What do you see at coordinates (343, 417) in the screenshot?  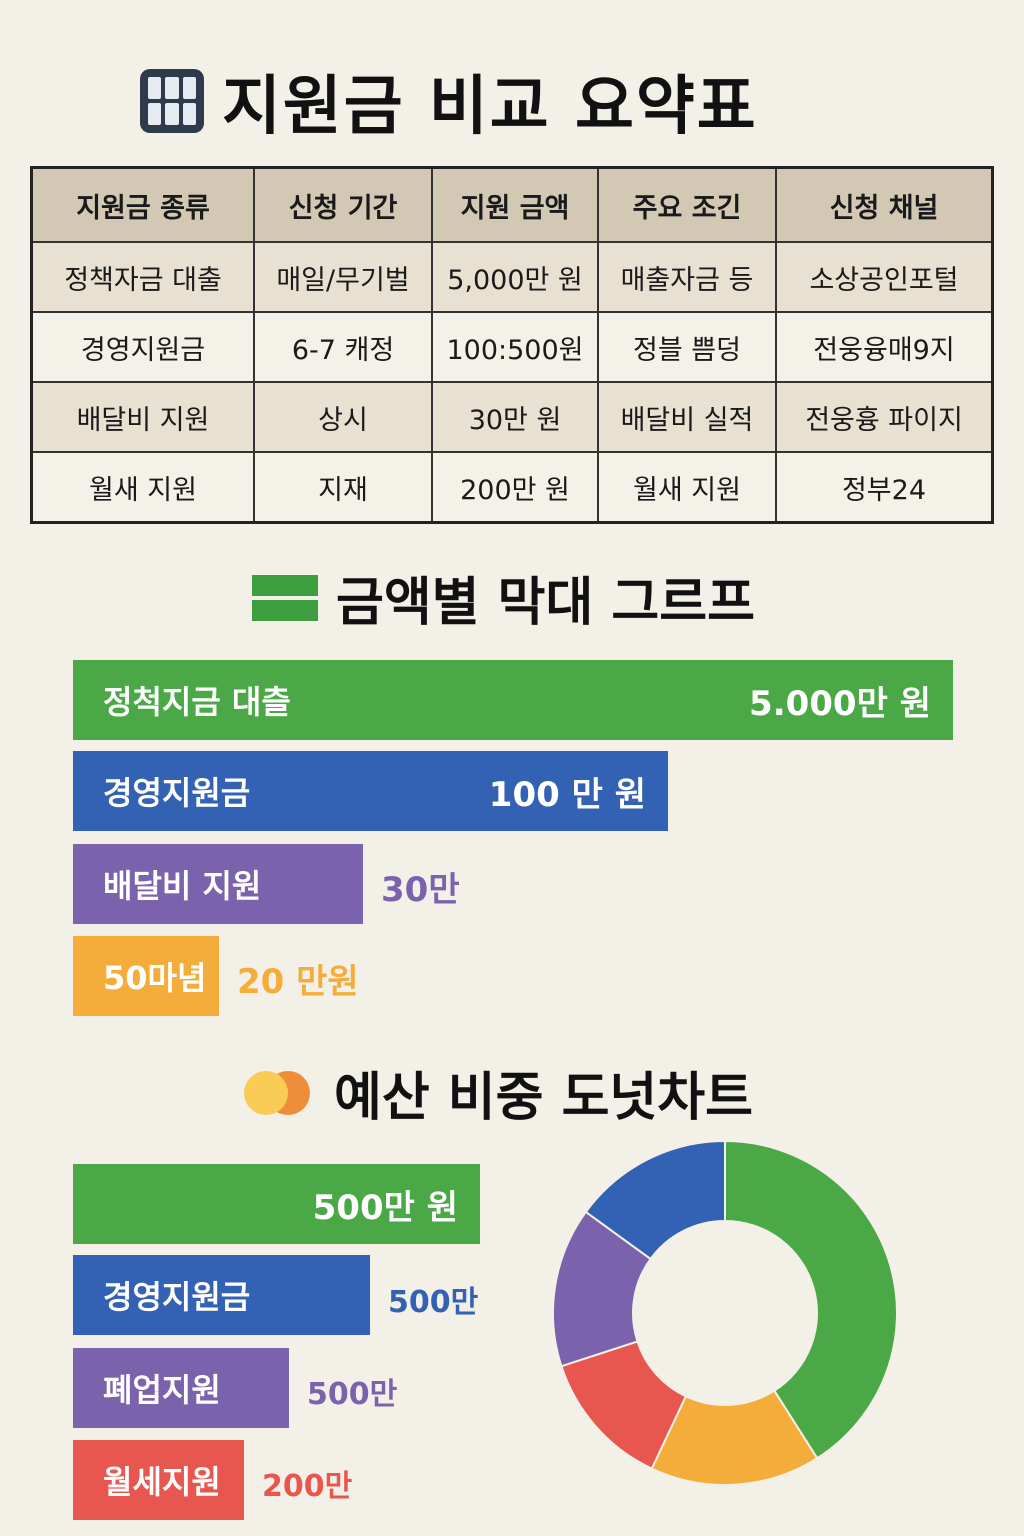 I see `table-cell: 상시` at bounding box center [343, 417].